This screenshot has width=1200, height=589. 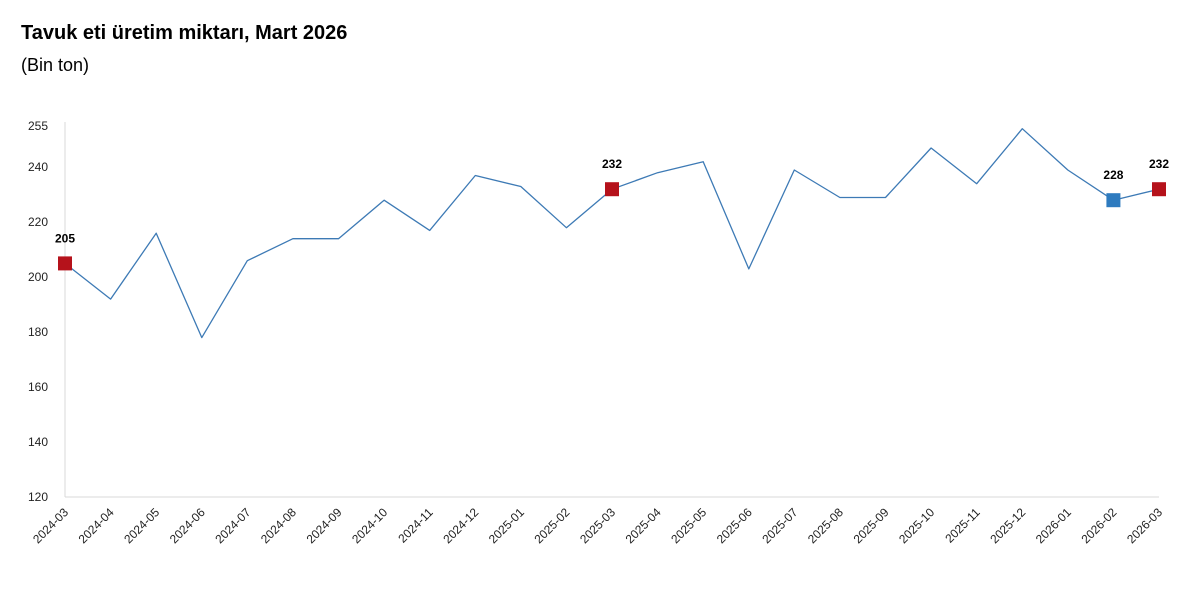 I want to click on x-tick-label: 2024-05, so click(x=141, y=525).